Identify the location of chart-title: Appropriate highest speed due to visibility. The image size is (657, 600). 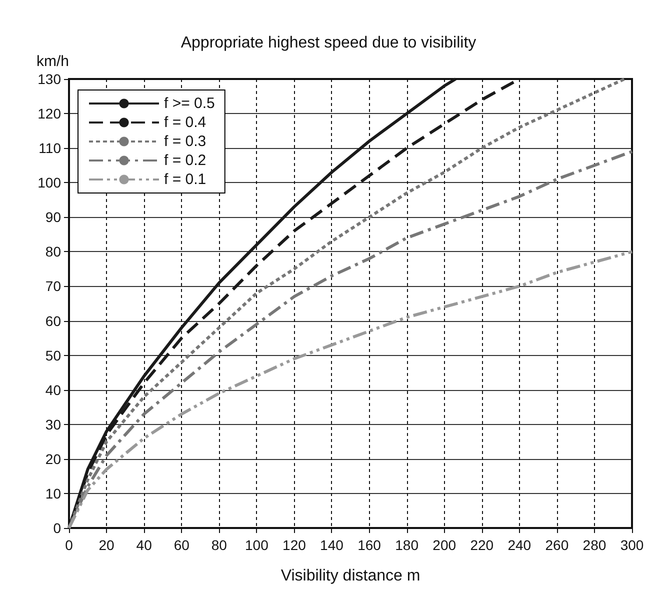
(328, 43).